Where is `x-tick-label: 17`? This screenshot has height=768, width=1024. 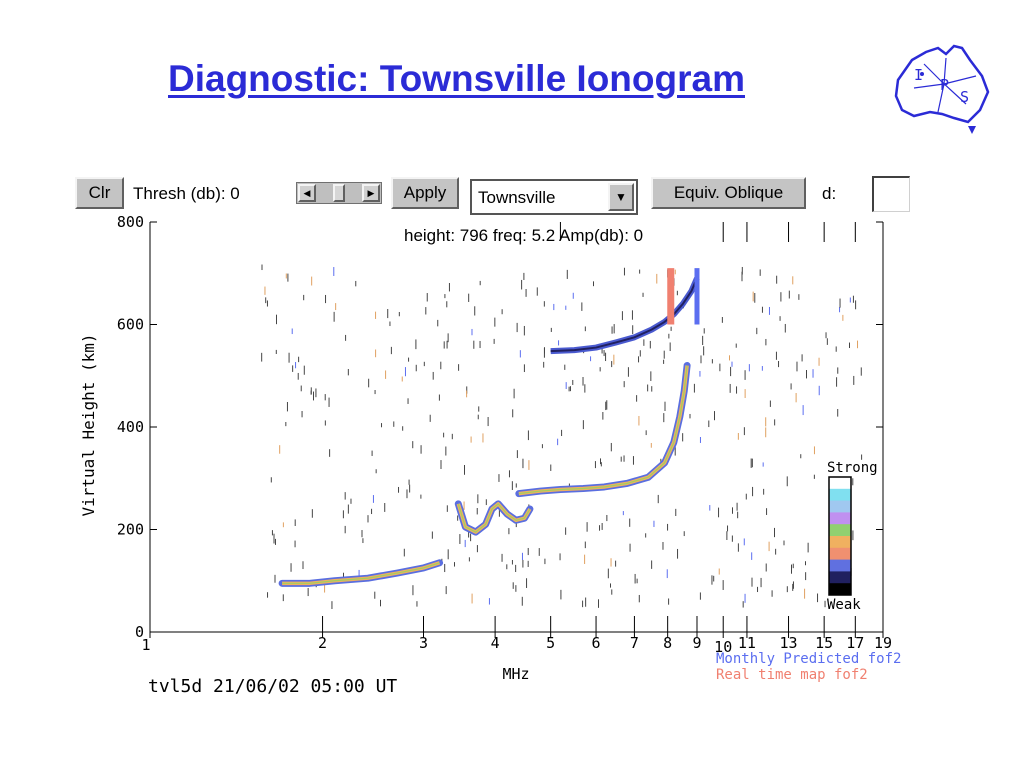 x-tick-label: 17 is located at coordinates (855, 643).